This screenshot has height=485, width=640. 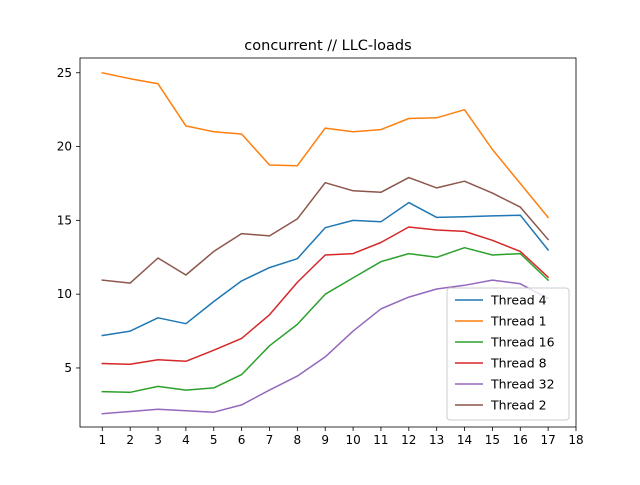 What do you see at coordinates (214, 440) in the screenshot?
I see `x-tick-label: 5` at bounding box center [214, 440].